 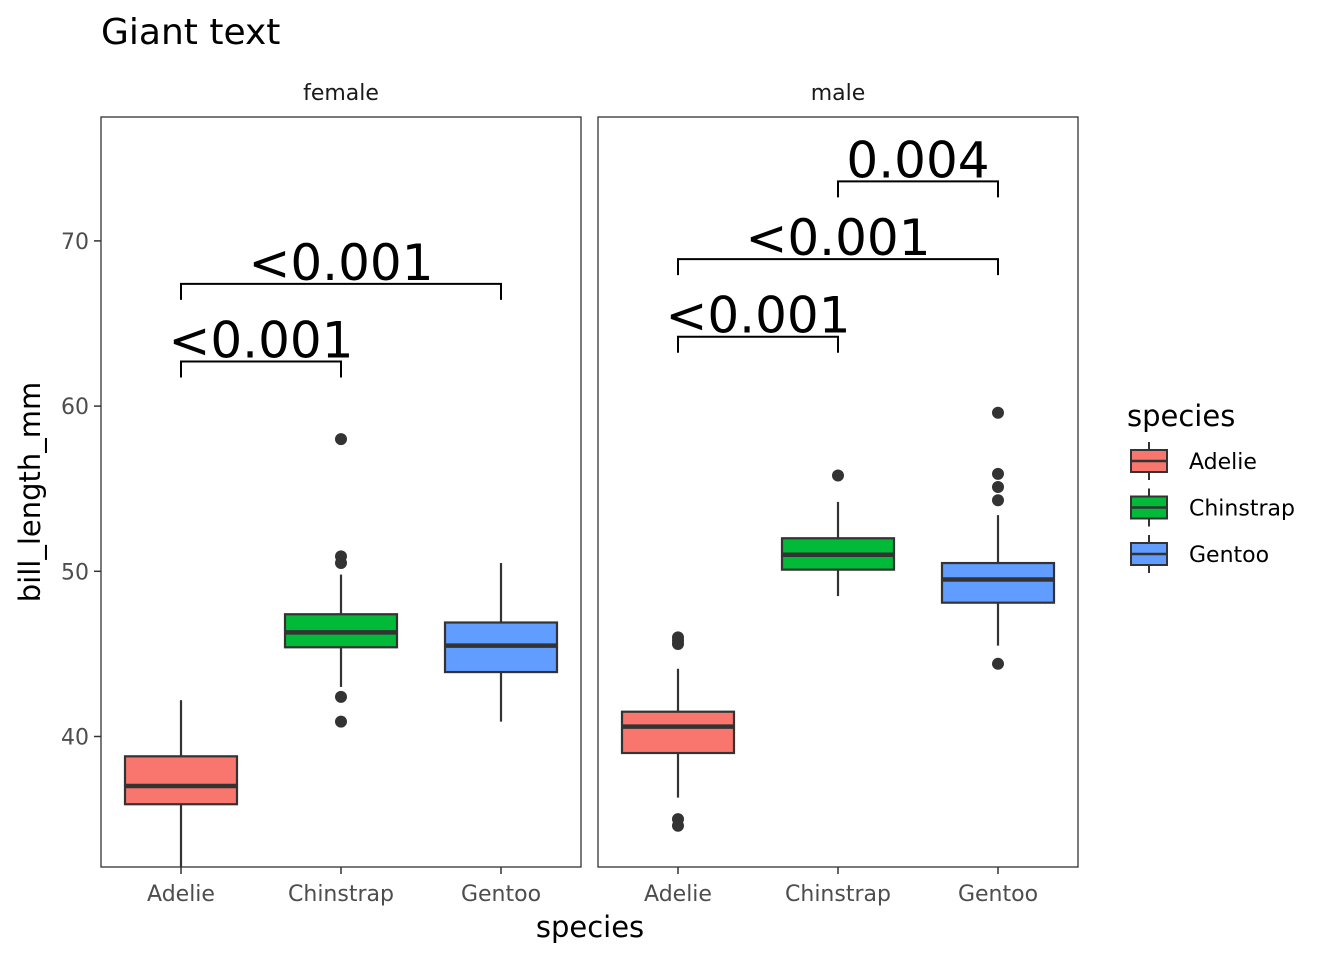 I want to click on box-male-Adelie, so click(x=678, y=731).